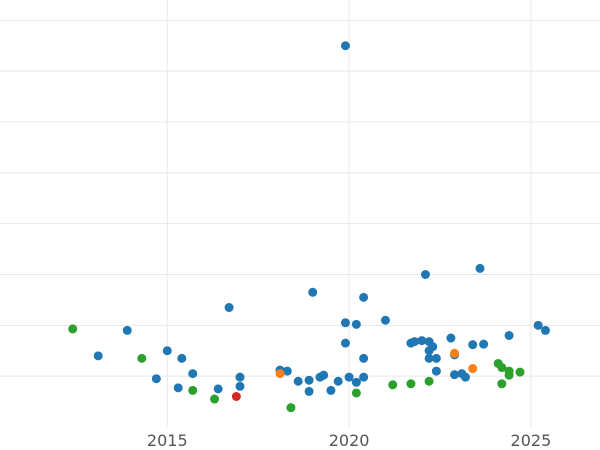 This screenshot has width=600, height=450. I want to click on x-tick-labels: 2015 2020 2025, so click(349, 440).